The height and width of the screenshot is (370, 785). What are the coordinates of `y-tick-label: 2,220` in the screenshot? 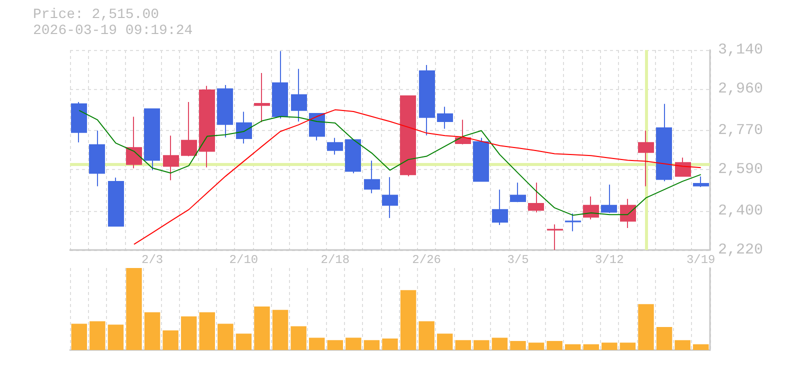 It's located at (741, 250).